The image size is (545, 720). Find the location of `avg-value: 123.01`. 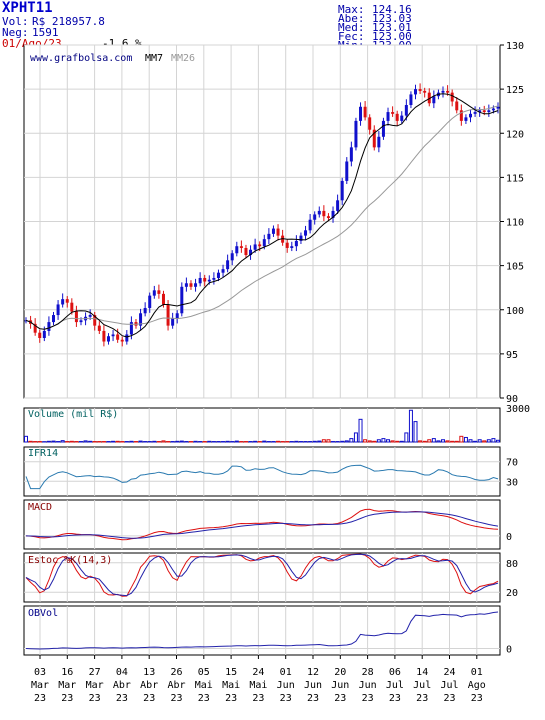

avg-value: 123.01 is located at coordinates (392, 27).